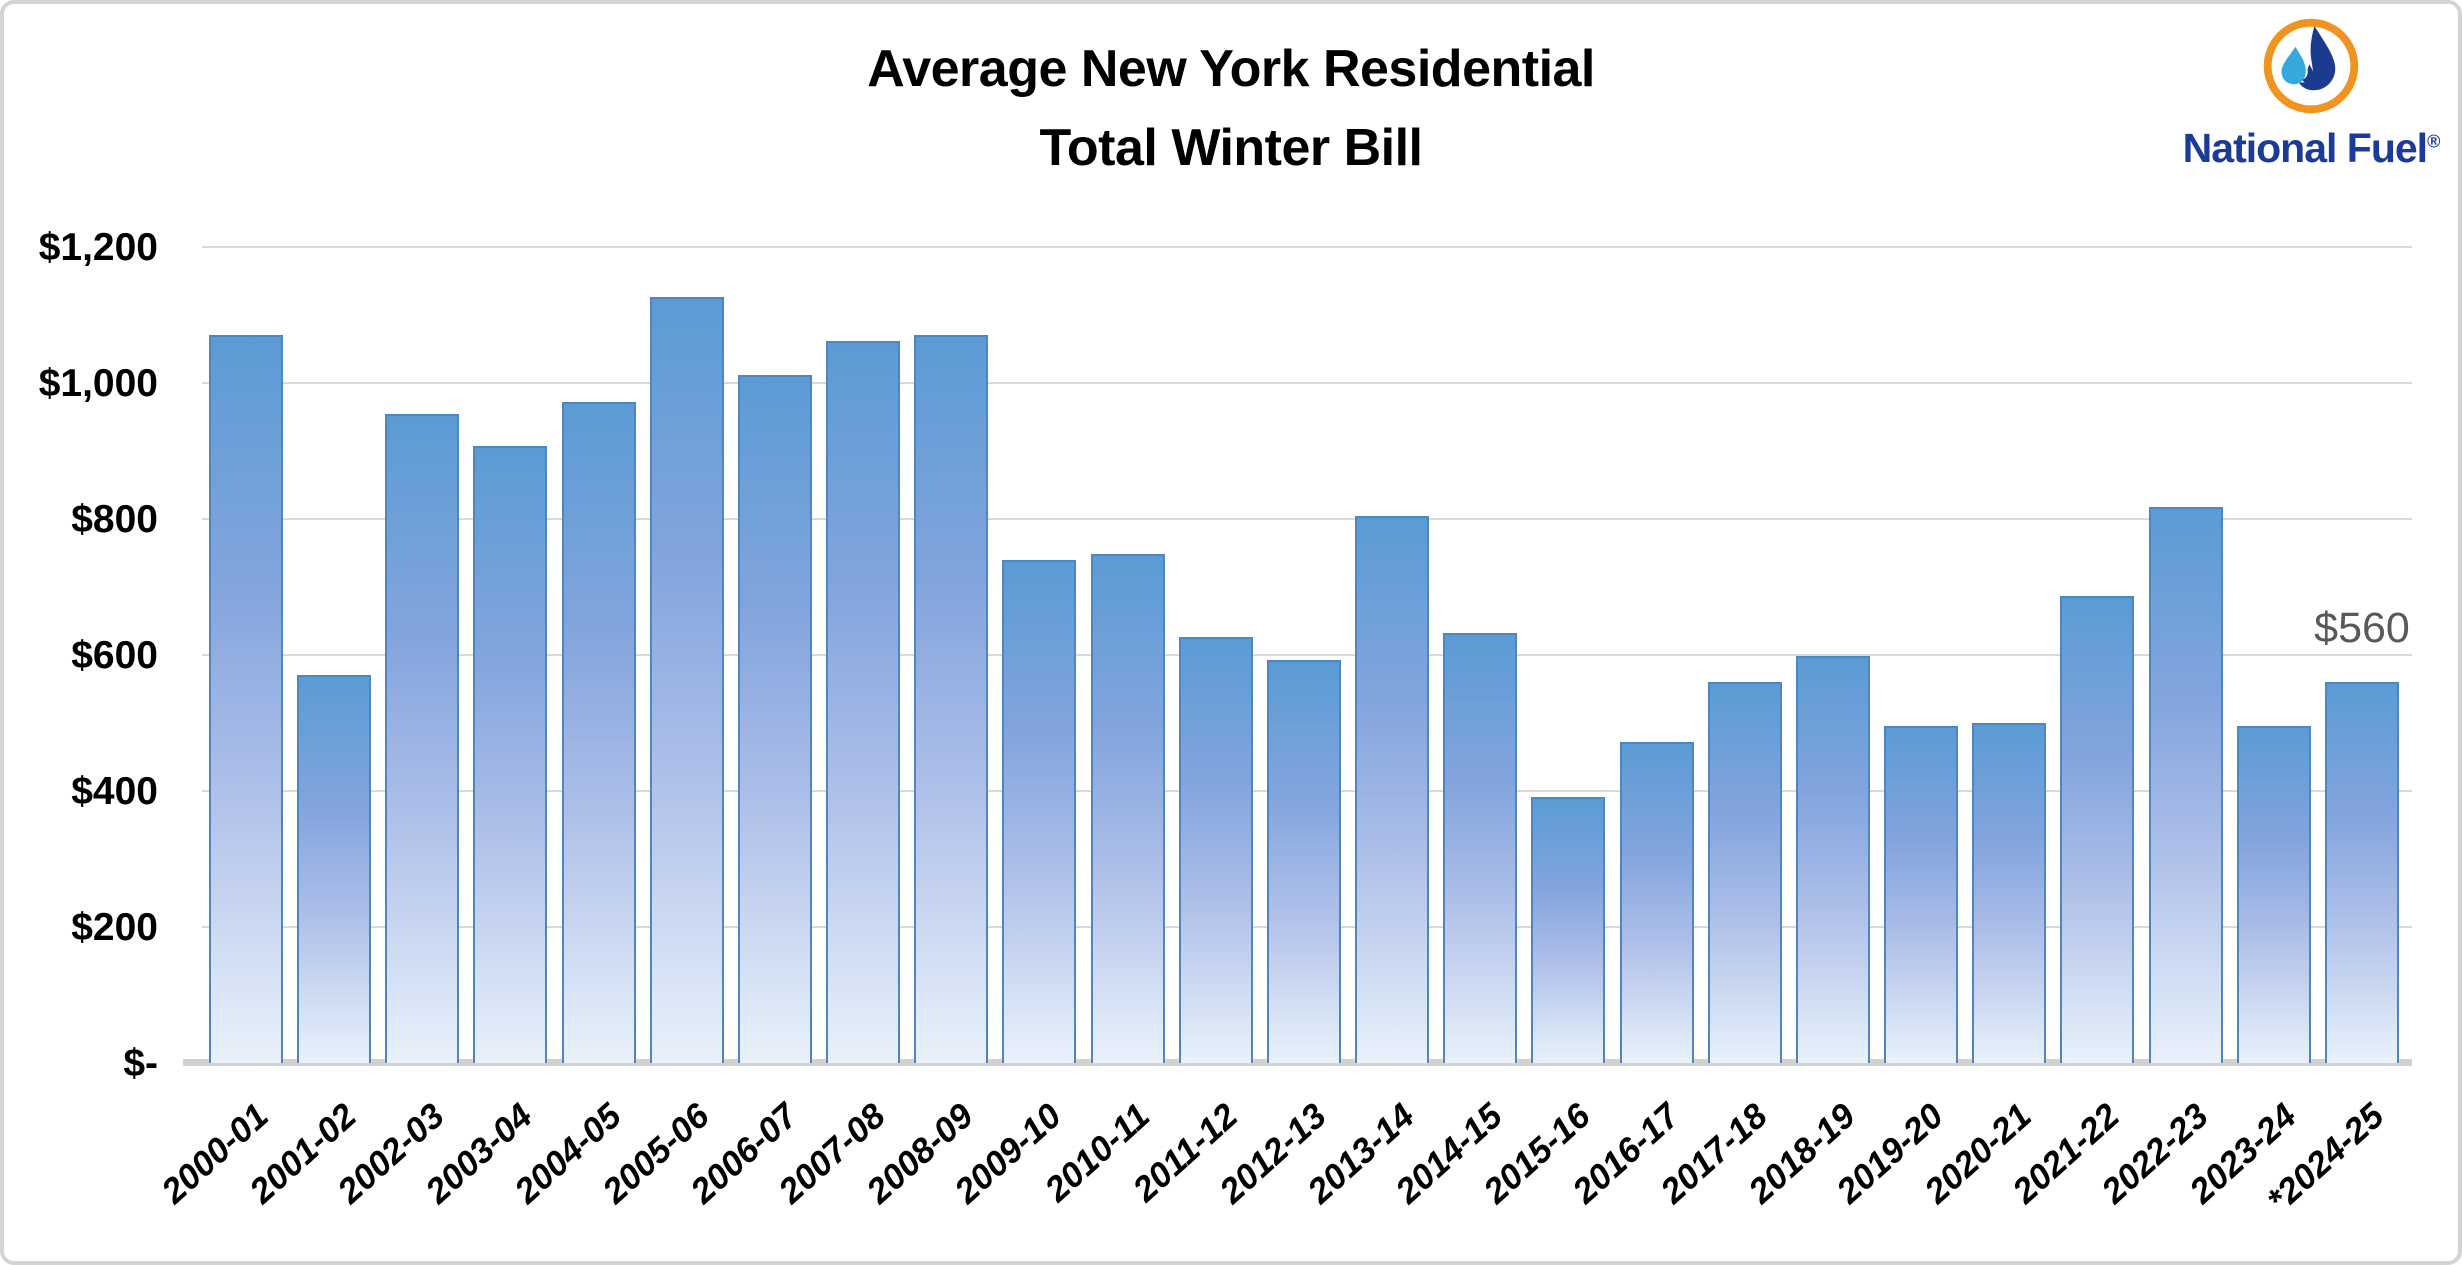 The height and width of the screenshot is (1265, 2462). What do you see at coordinates (114, 519) in the screenshot?
I see `y-axis-tick-label: $800` at bounding box center [114, 519].